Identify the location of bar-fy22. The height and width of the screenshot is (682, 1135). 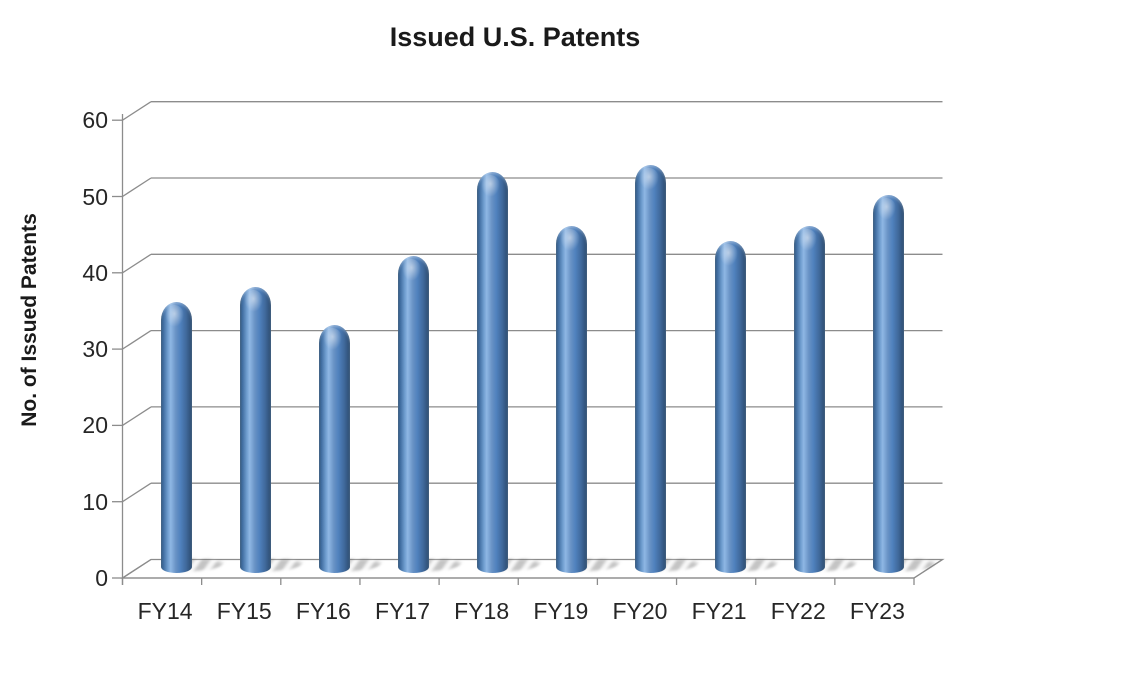
(809, 399).